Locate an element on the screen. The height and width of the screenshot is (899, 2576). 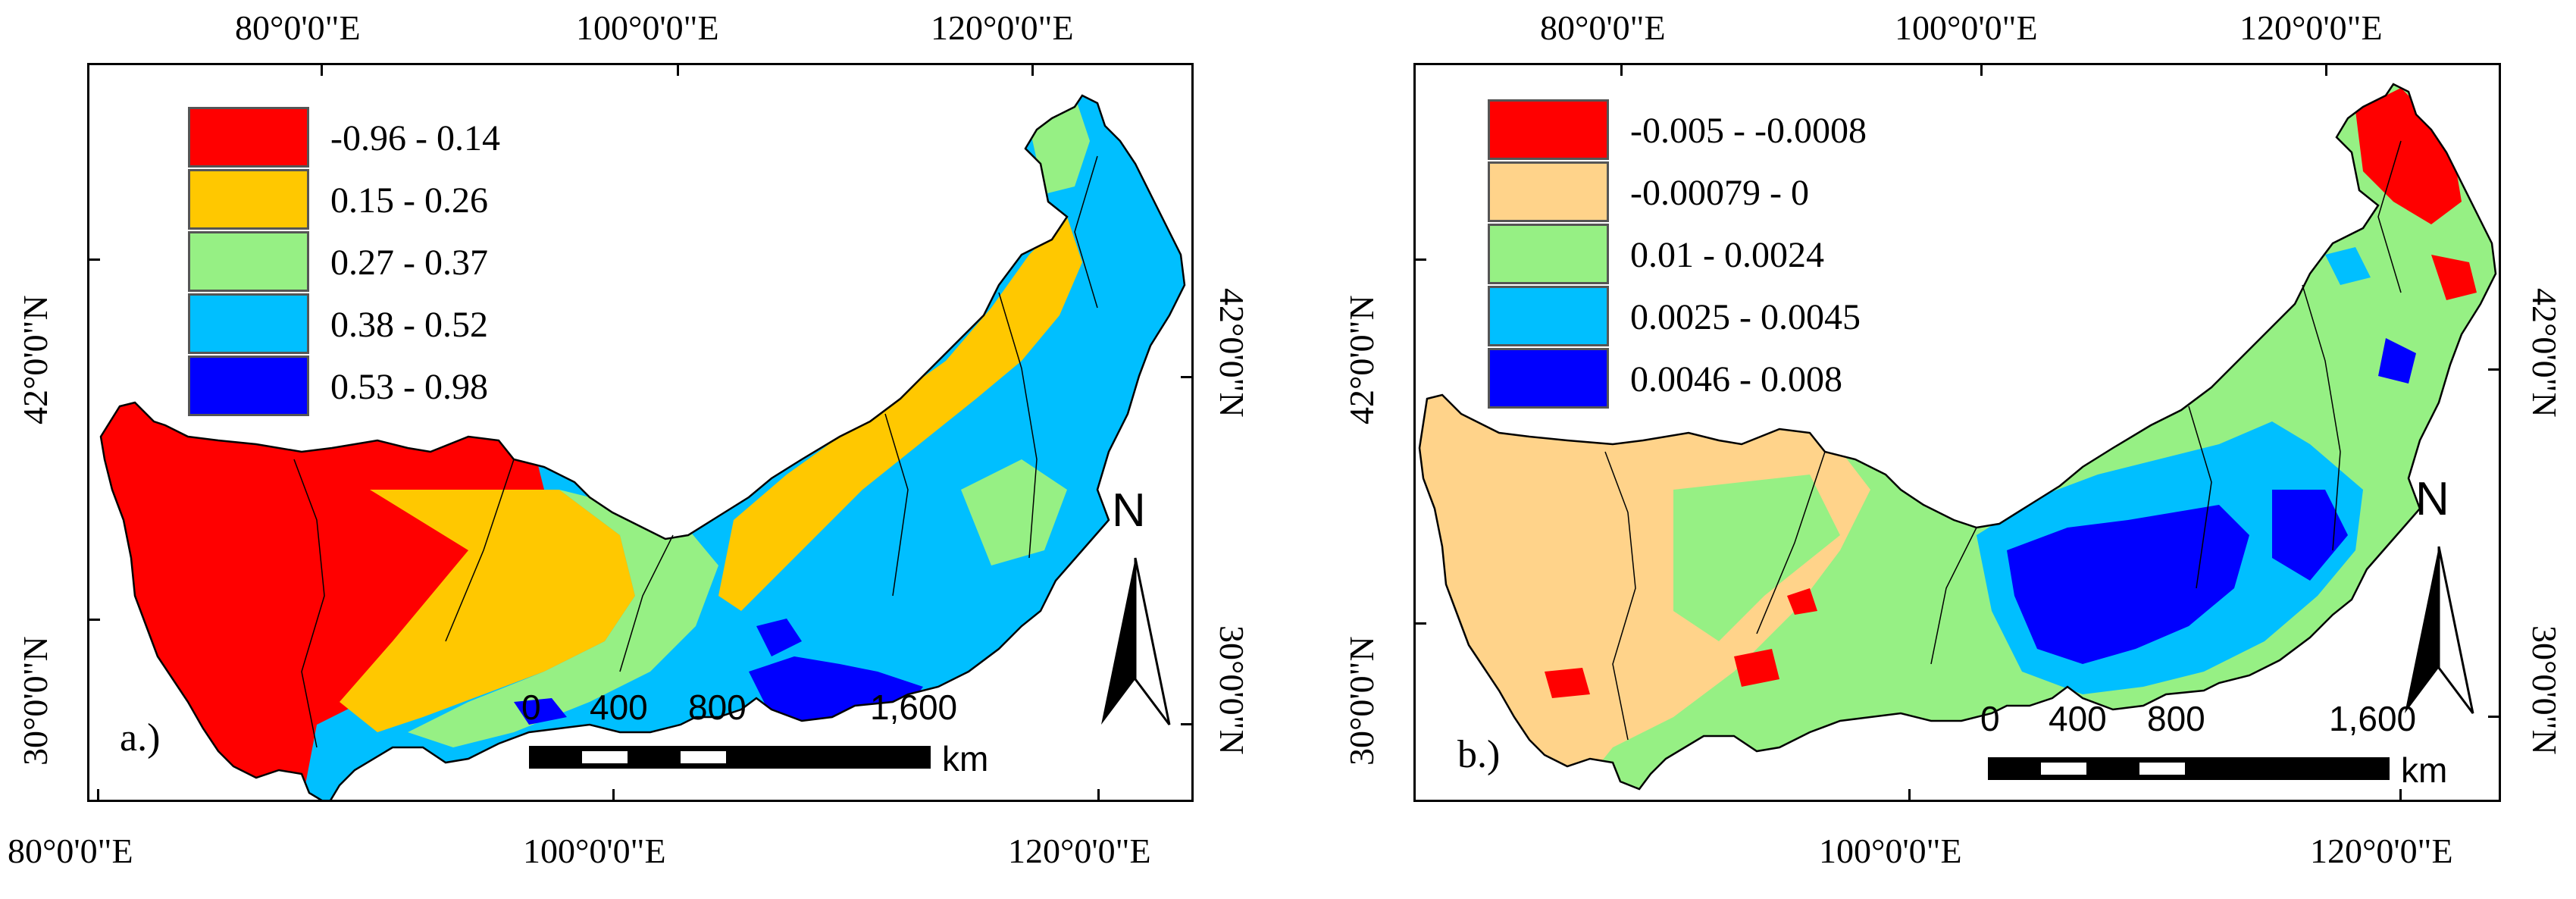
legend-item: 0.38 - 0.52 is located at coordinates (344, 324).